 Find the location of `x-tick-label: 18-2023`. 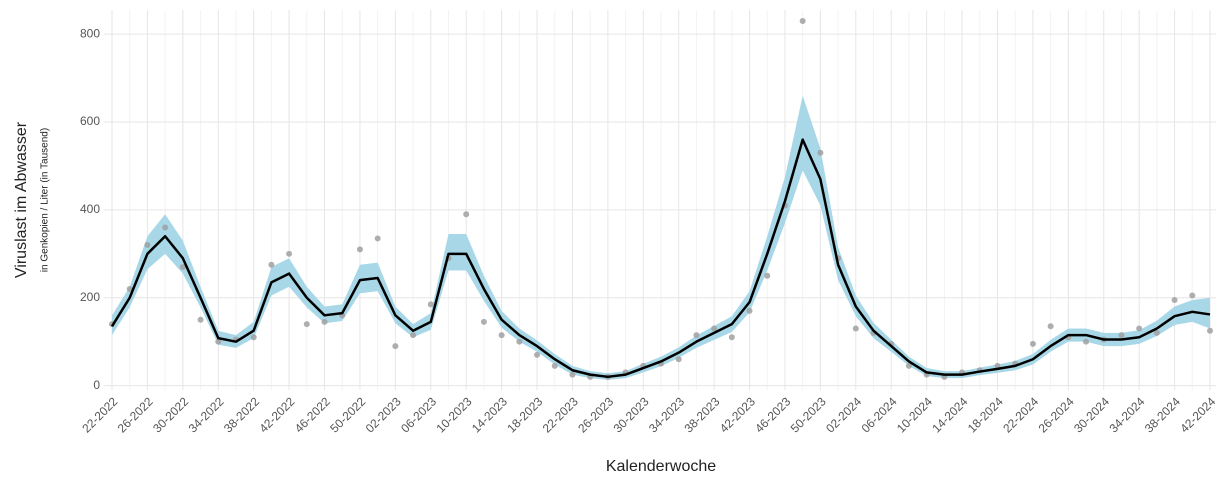

x-tick-label: 18-2023 is located at coordinates (524, 414).